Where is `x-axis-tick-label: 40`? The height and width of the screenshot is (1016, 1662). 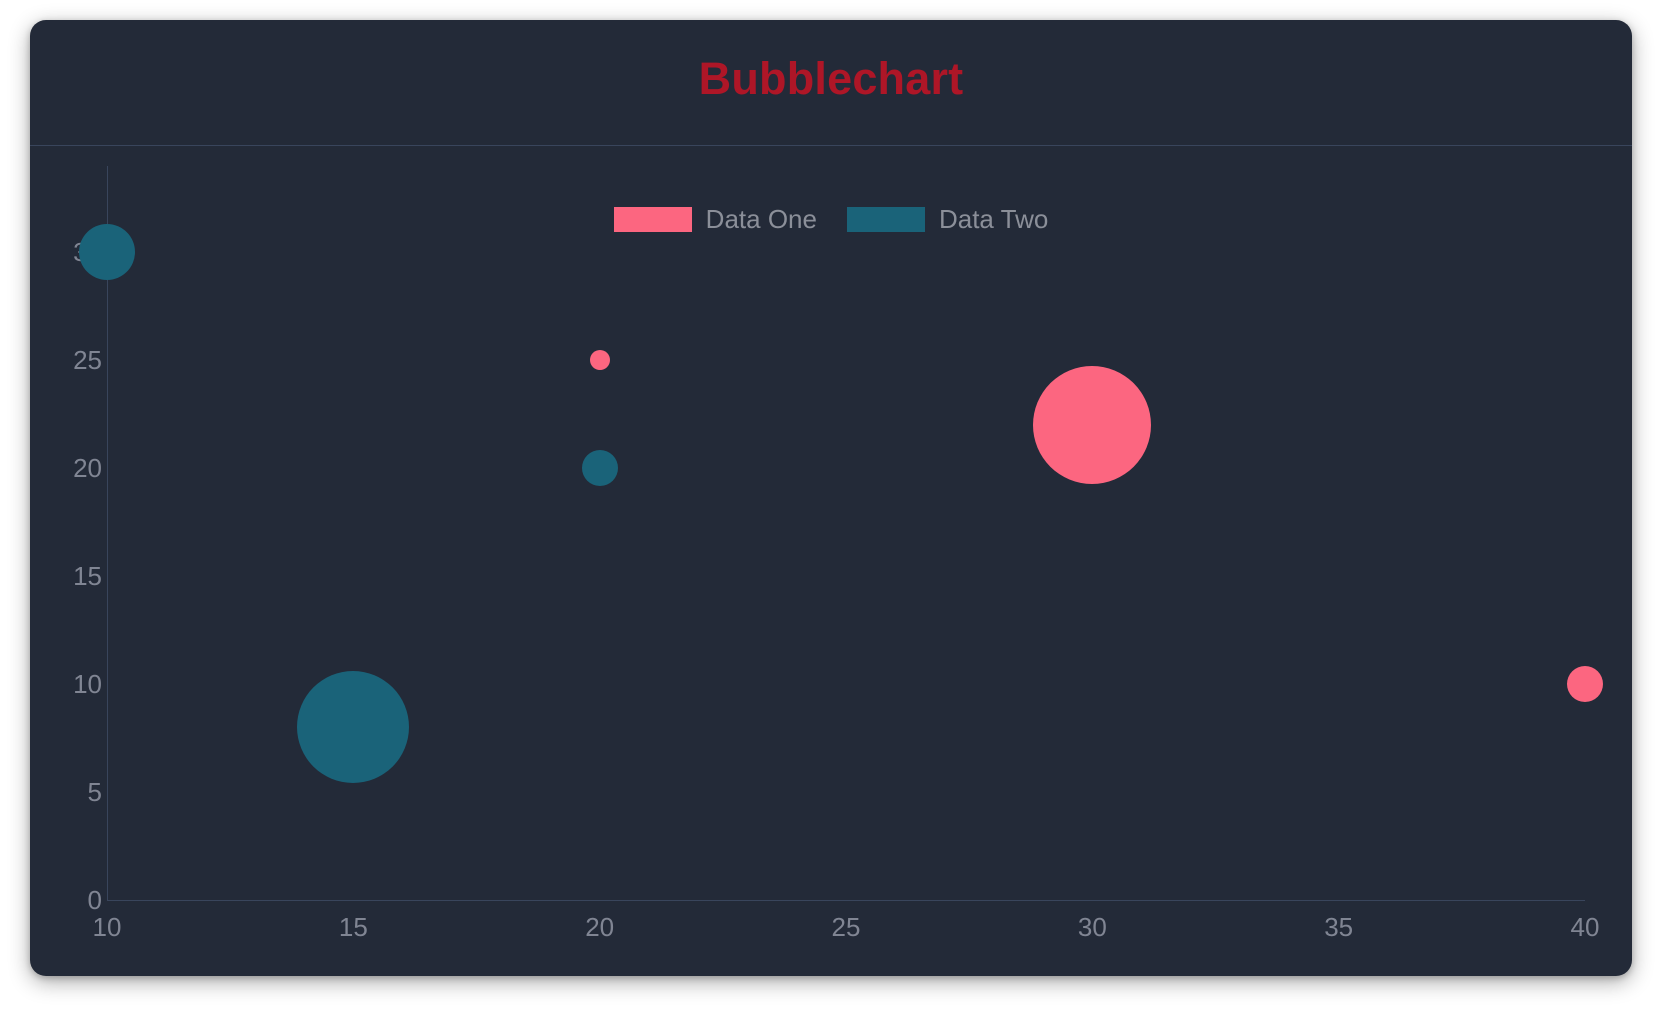 x-axis-tick-label: 40 is located at coordinates (1585, 927).